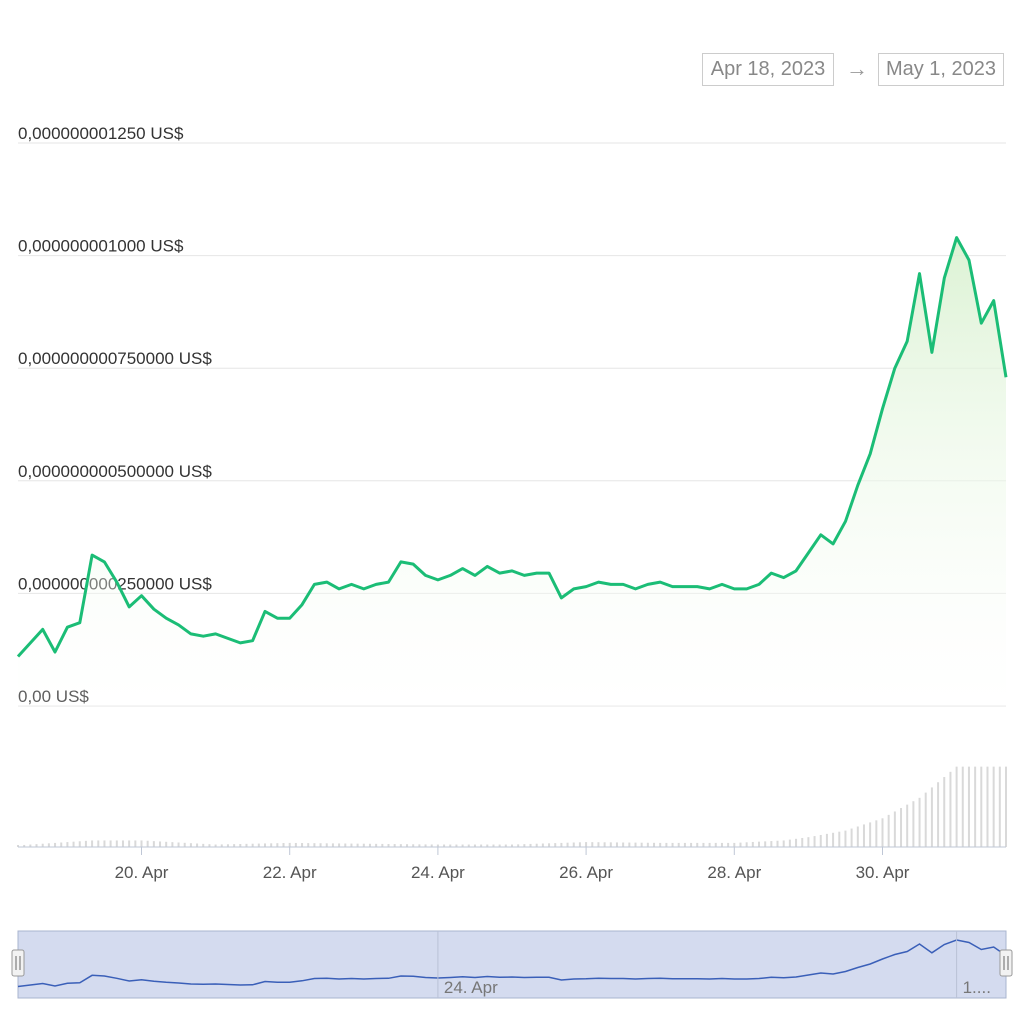  Describe the element at coordinates (101, 133) in the screenshot. I see `y-tick-label: 0,000000001250 US$` at that location.